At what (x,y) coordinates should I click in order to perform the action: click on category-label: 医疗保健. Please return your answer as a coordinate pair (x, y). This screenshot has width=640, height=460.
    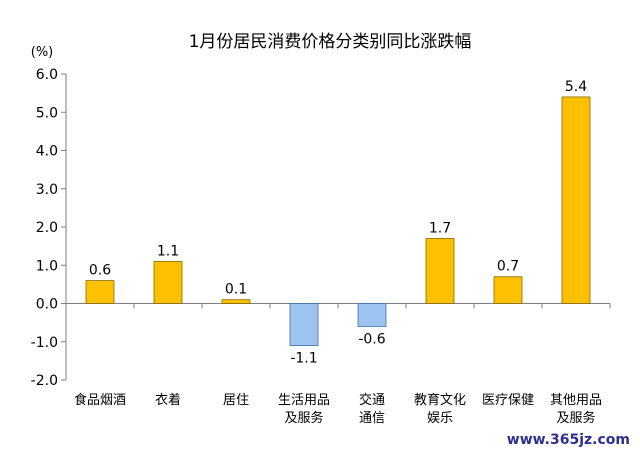
    Looking at the image, I should click on (508, 400).